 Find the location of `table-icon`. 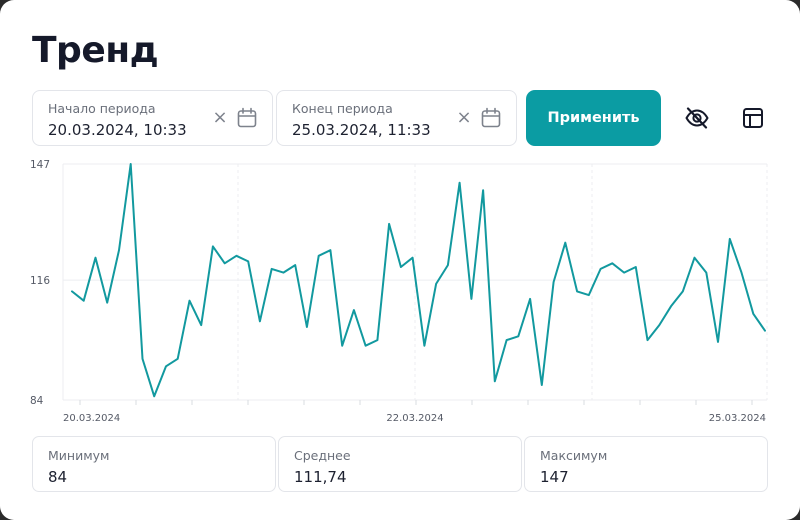

table-icon is located at coordinates (753, 118).